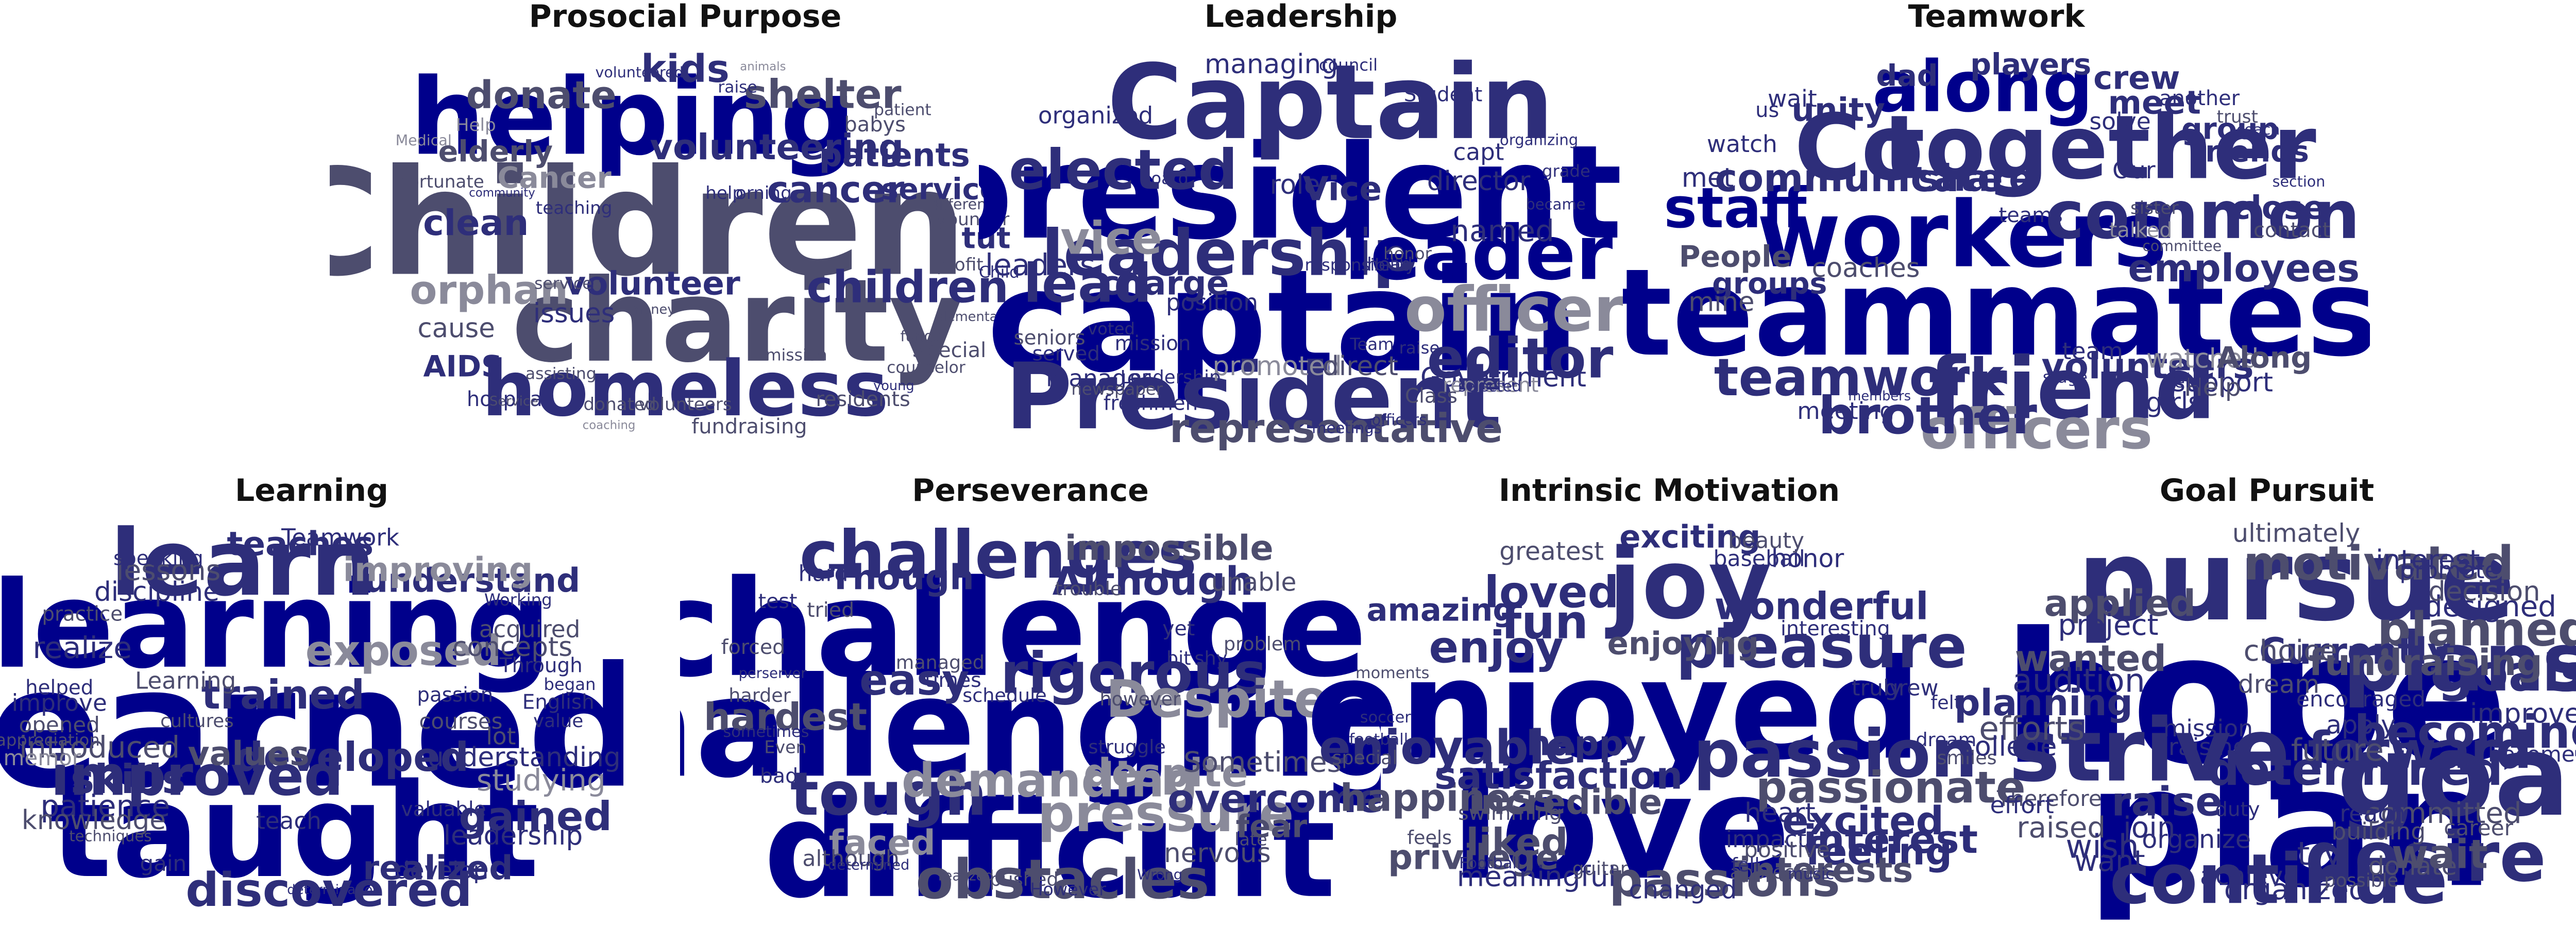 The width and height of the screenshot is (2576, 926). I want to click on cloud-word: schedule, so click(1004, 695).